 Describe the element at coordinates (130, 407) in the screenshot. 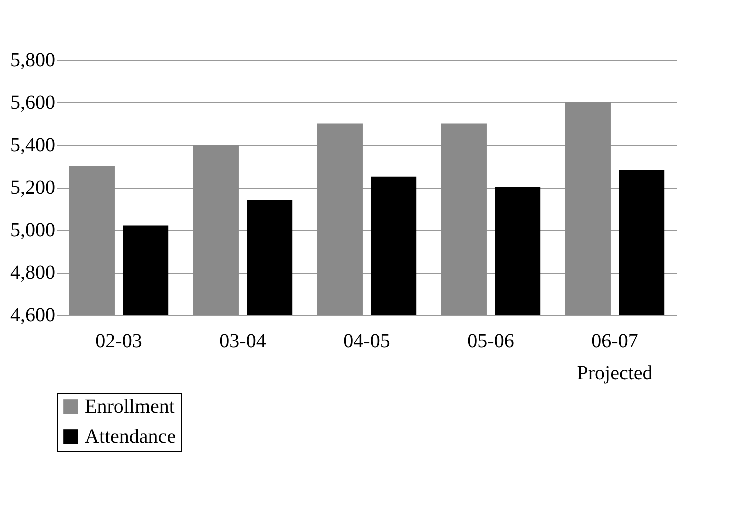

I see `legend-label: Enrollment` at that location.